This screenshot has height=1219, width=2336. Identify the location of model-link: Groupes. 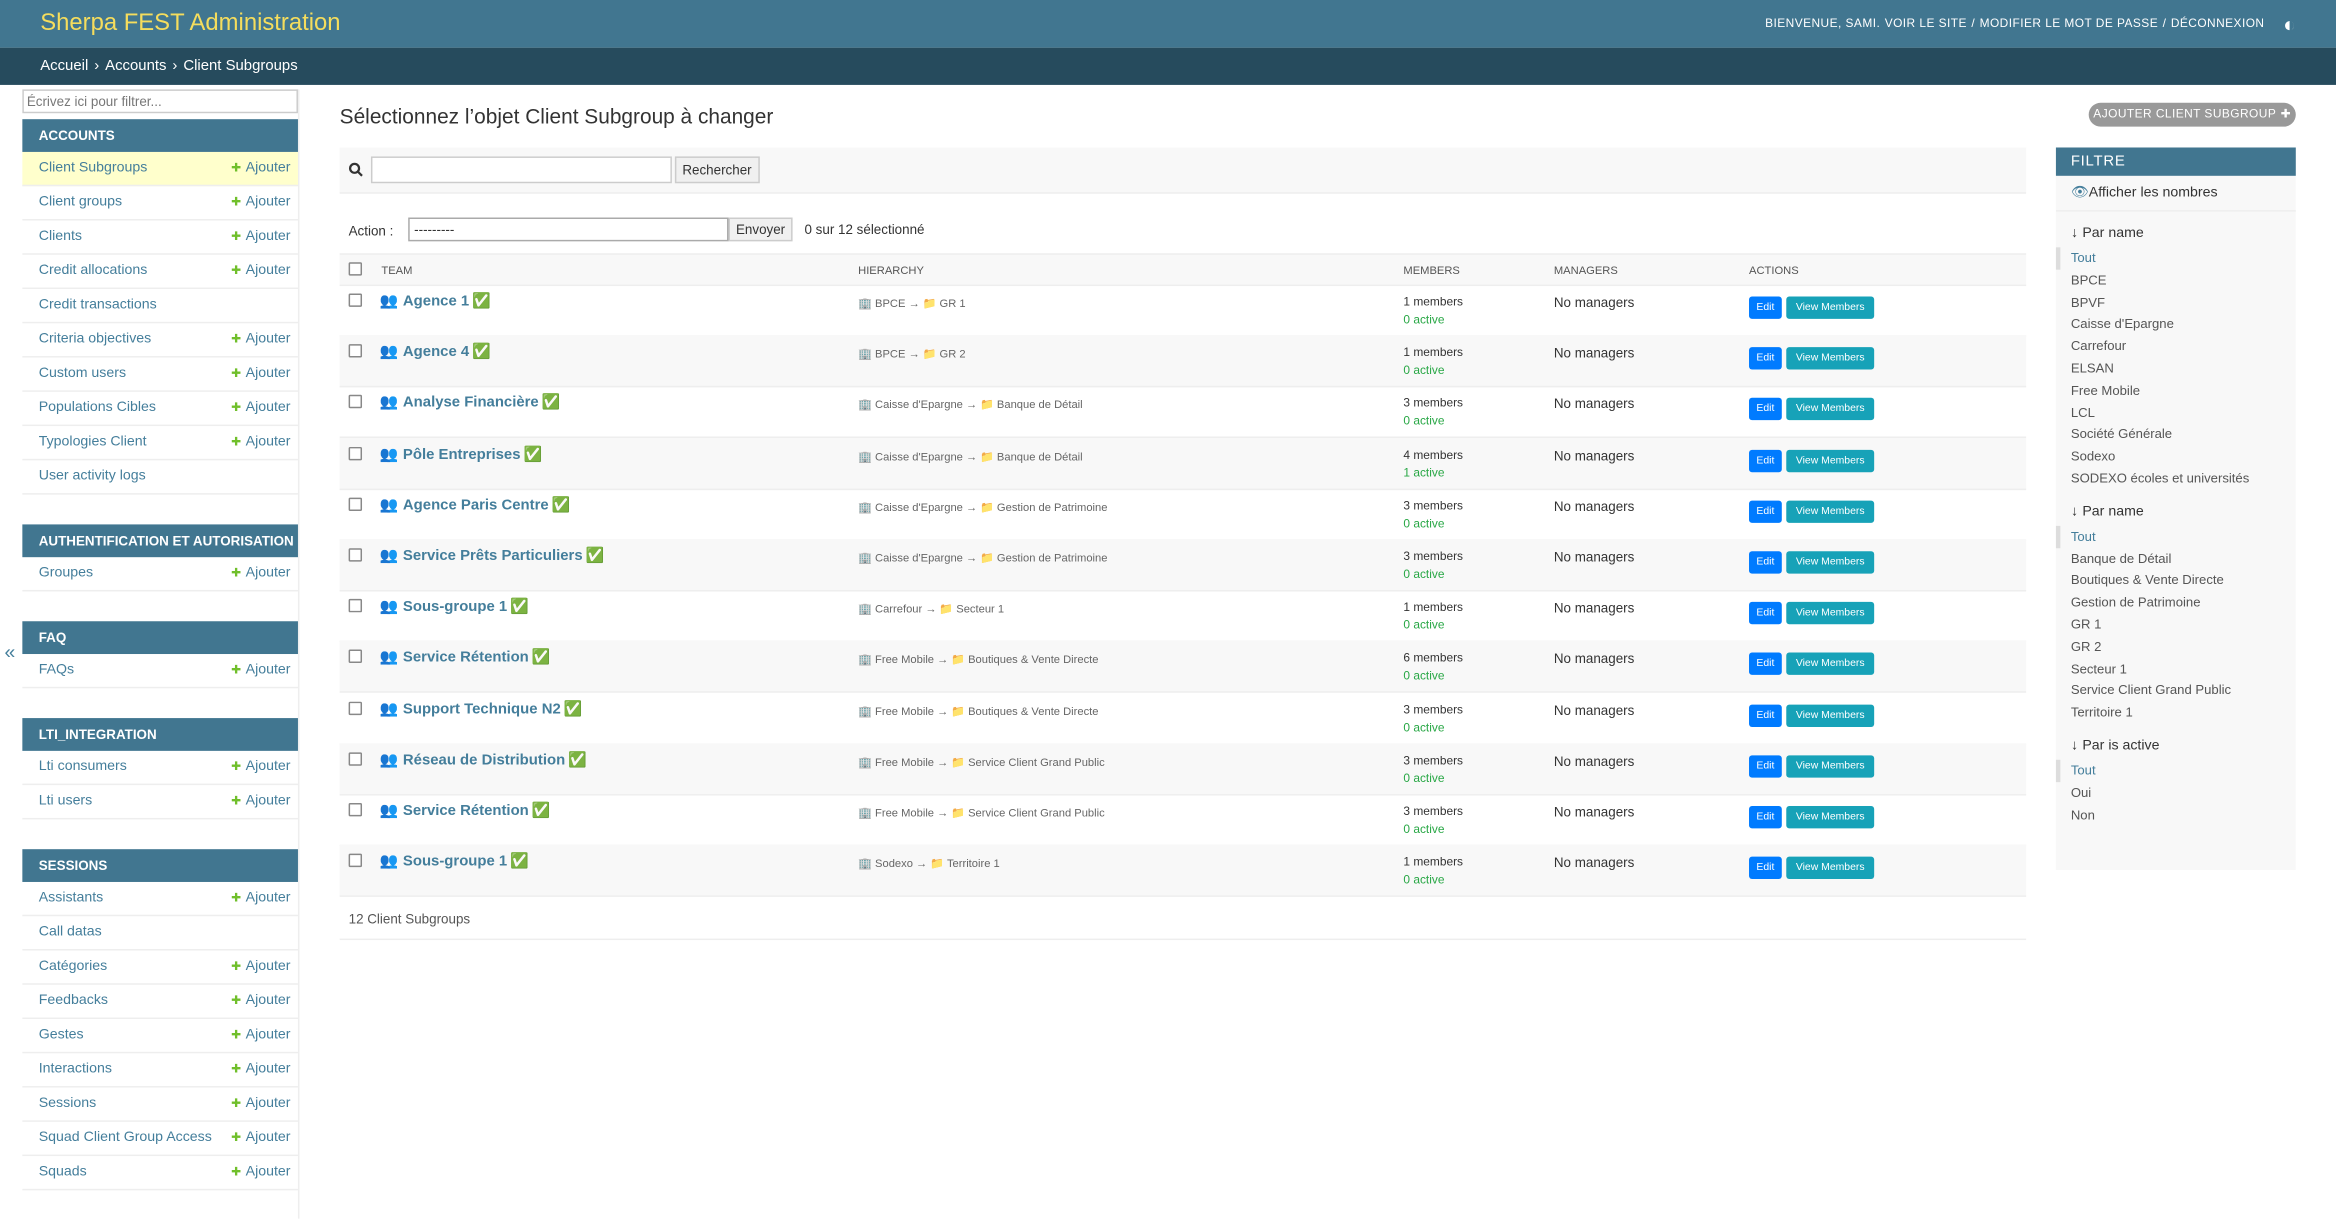
(66, 573).